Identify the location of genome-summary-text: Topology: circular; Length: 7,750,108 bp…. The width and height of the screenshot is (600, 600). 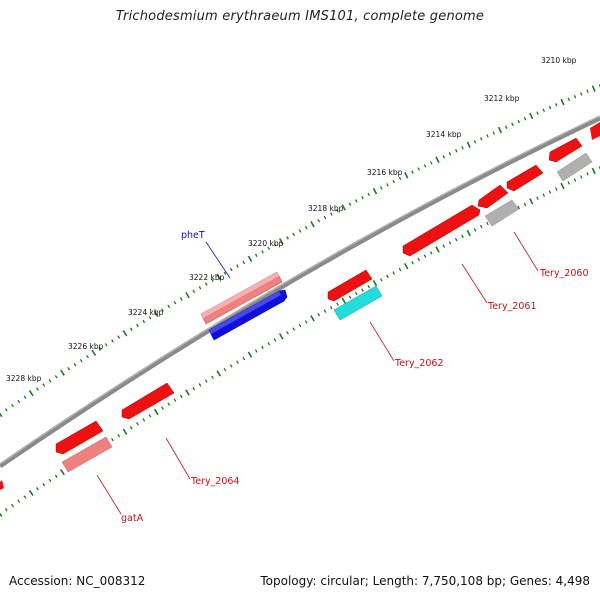
(425, 581).